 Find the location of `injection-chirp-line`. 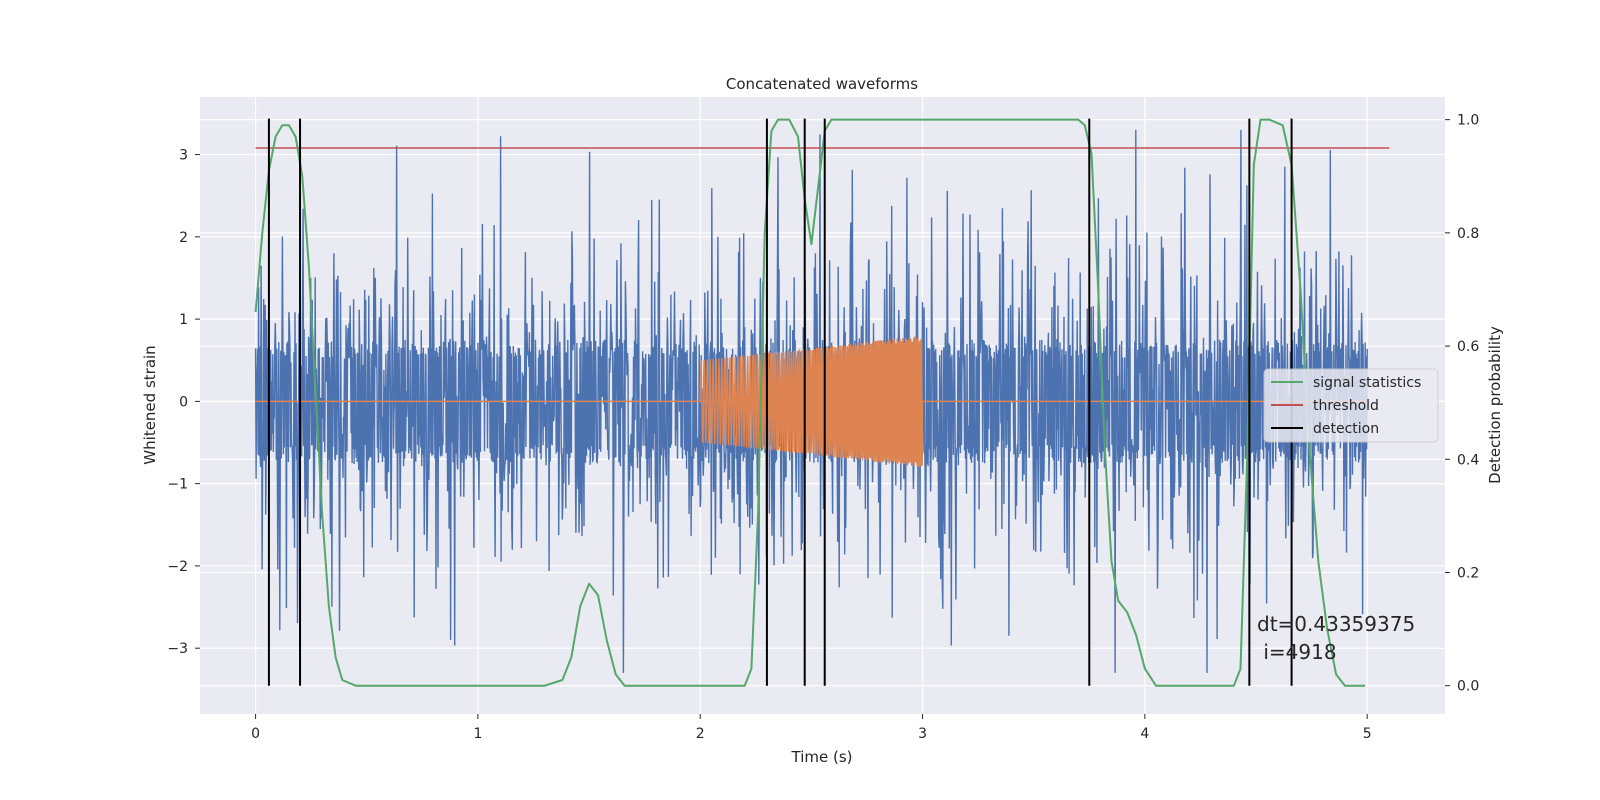

injection-chirp-line is located at coordinates (811, 401).